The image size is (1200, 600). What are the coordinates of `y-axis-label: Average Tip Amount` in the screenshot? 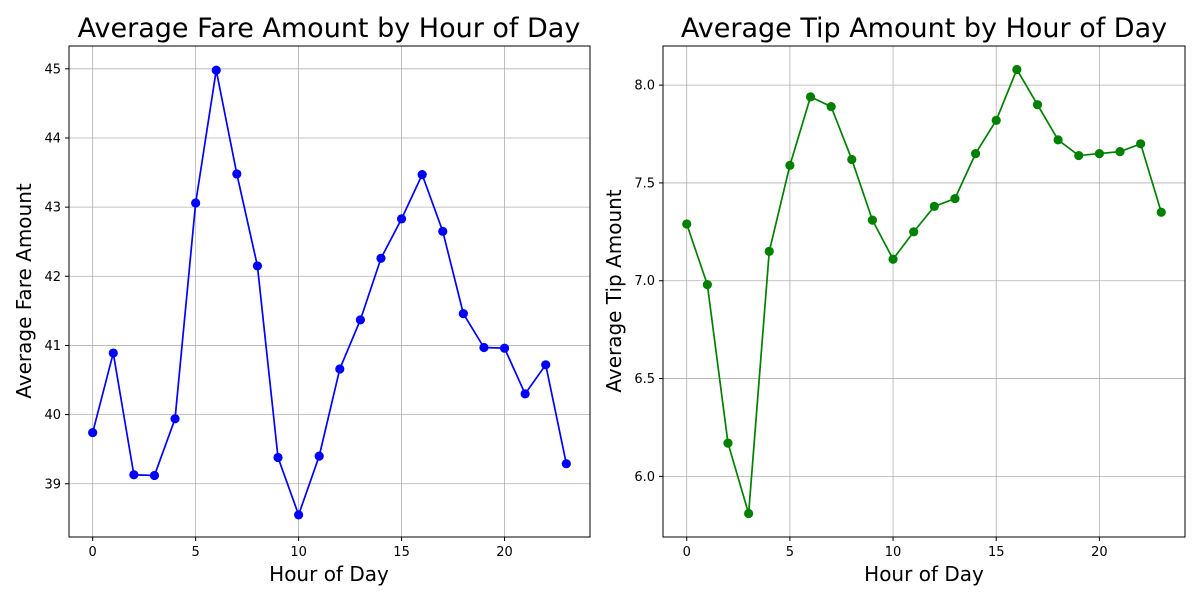 It's located at (614, 290).